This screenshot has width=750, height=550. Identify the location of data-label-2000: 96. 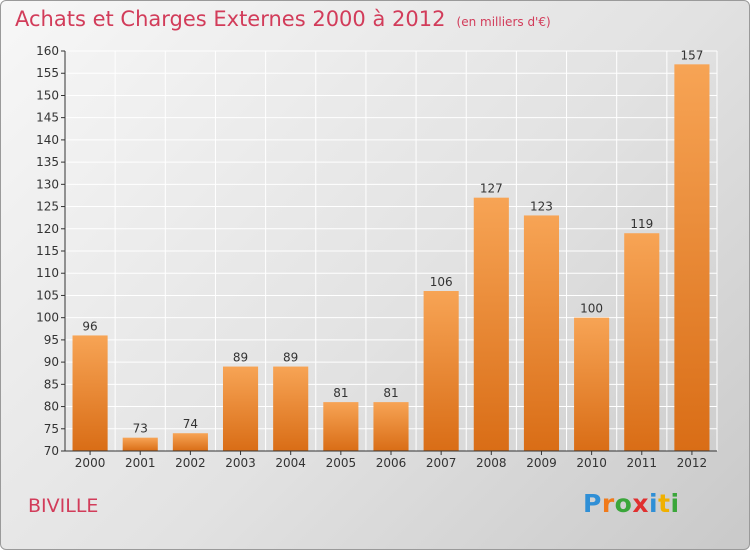
(89, 326).